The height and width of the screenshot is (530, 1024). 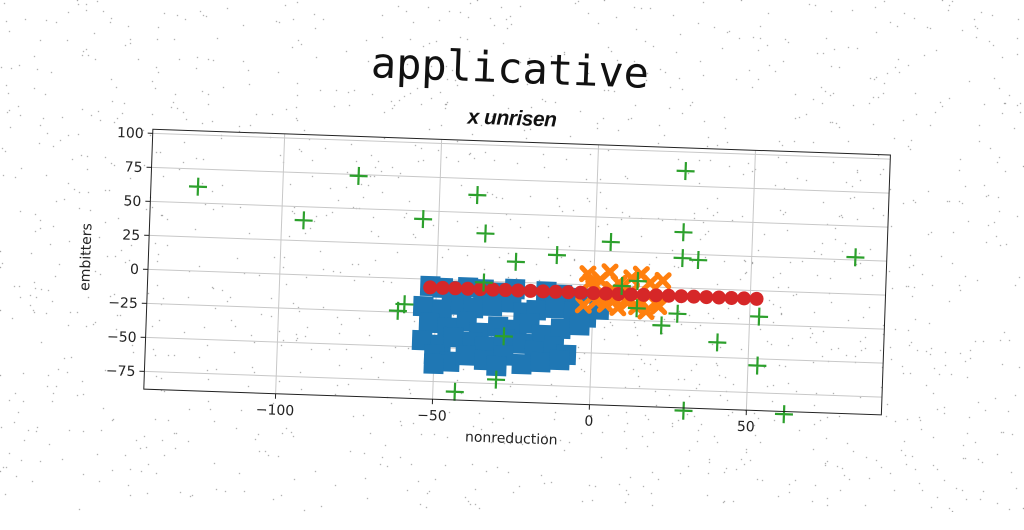 What do you see at coordinates (134, 270) in the screenshot?
I see `y-tick-label: 0` at bounding box center [134, 270].